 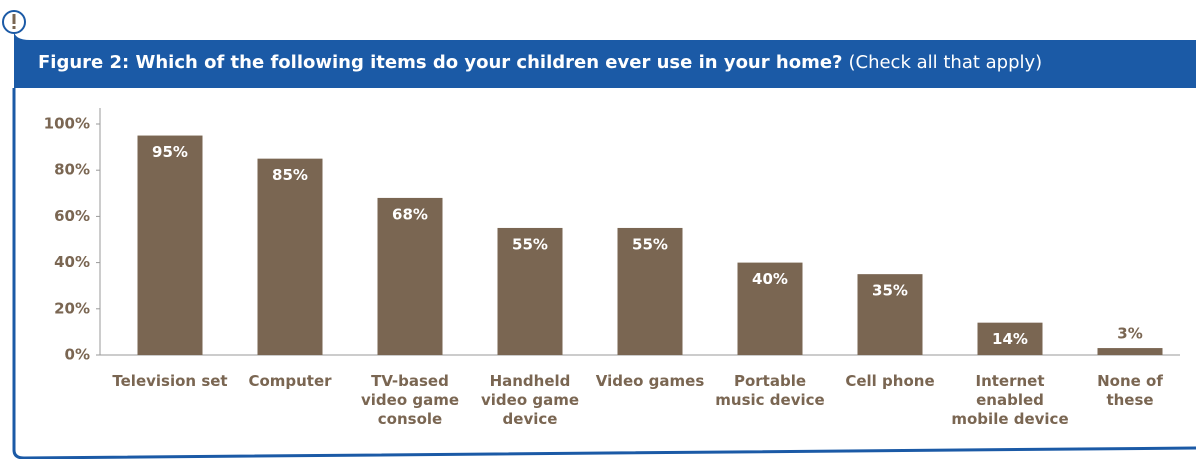 What do you see at coordinates (170, 381) in the screenshot?
I see `x-tick-label: Television set` at bounding box center [170, 381].